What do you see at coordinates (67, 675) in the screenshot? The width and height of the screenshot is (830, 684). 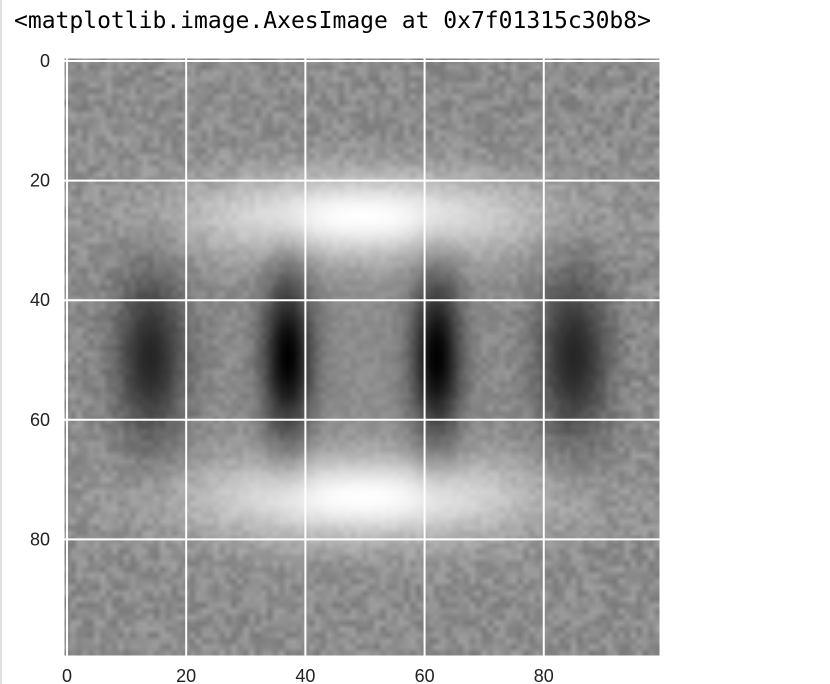 I see `x-tick-label: 0` at bounding box center [67, 675].